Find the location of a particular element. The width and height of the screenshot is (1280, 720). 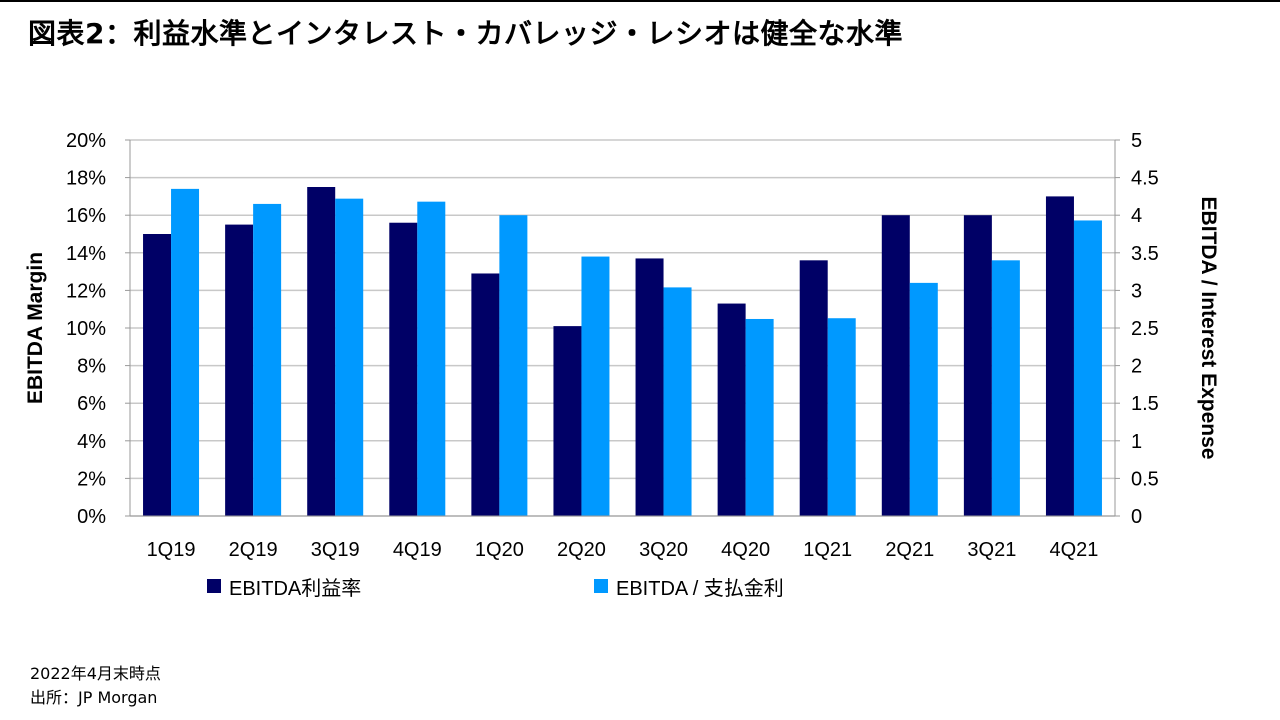

left-tick-label: 16% is located at coordinates (86, 216).